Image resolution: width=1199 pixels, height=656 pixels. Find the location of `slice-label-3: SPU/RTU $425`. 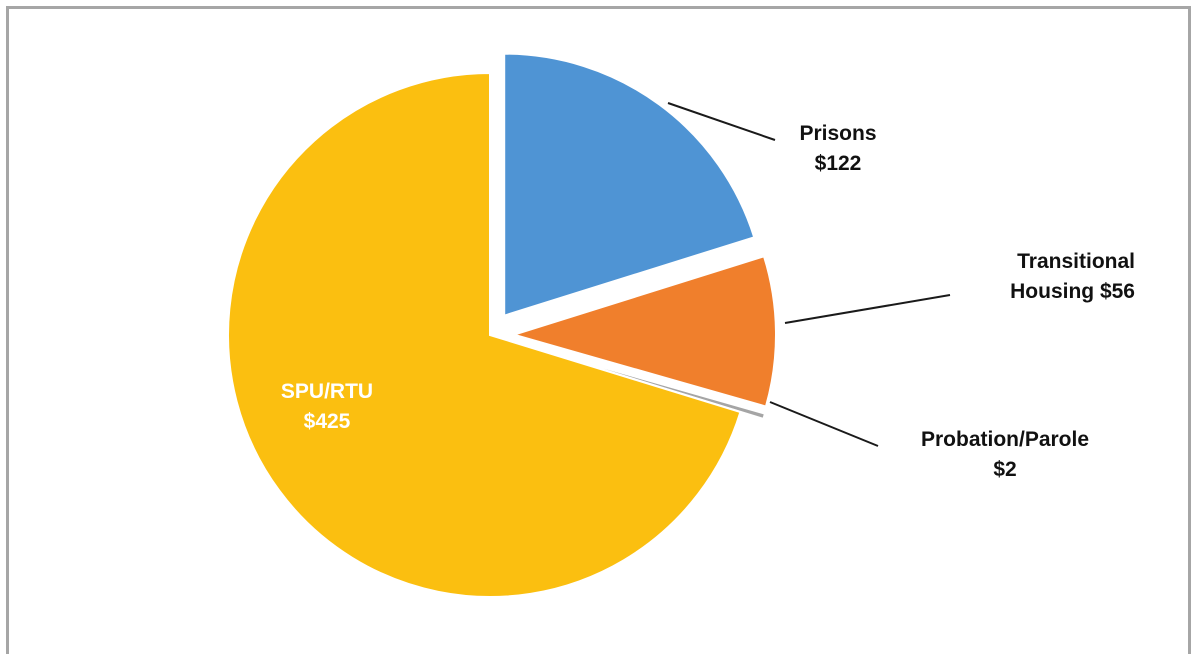

slice-label-3: SPU/RTU $425 is located at coordinates (327, 406).